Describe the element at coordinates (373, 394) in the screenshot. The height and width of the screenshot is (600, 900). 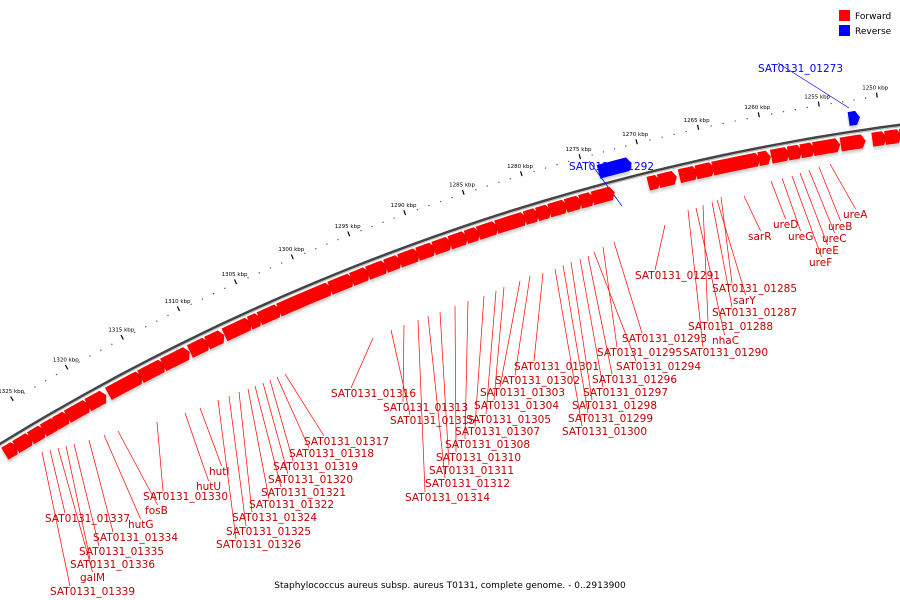
I see `gene-label: SAT0131_01316` at that location.